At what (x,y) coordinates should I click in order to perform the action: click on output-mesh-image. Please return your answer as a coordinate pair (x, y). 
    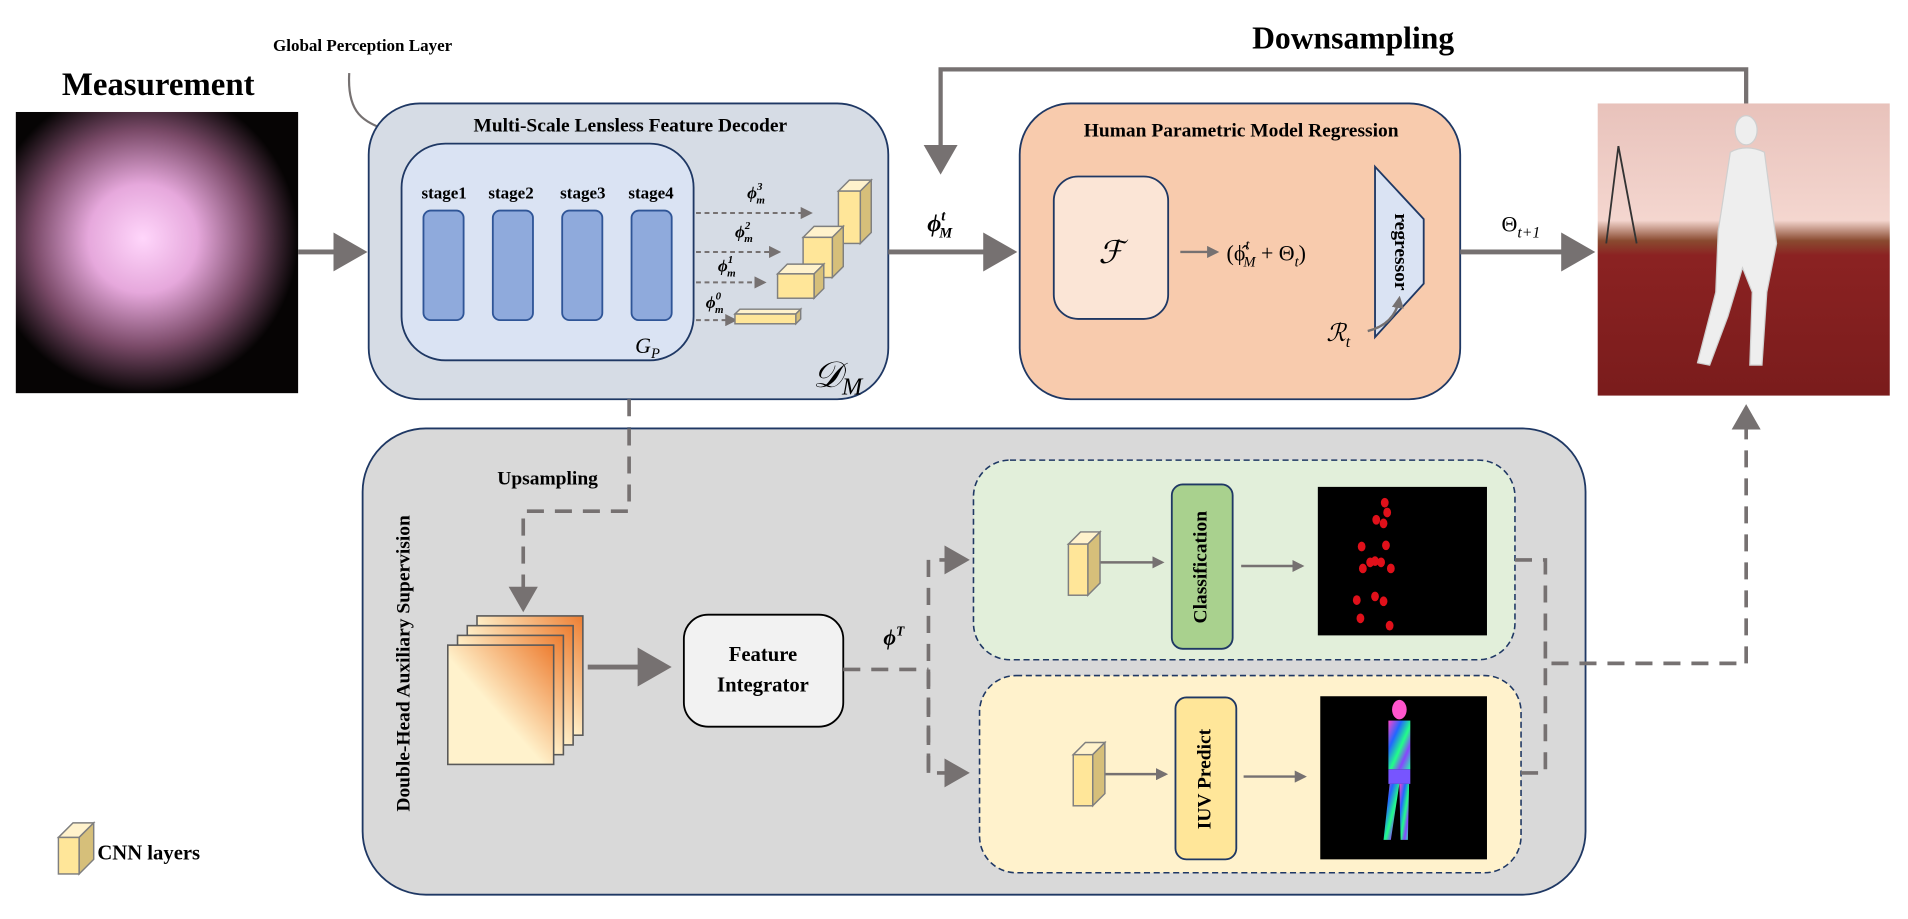
    Looking at the image, I should click on (1743, 249).